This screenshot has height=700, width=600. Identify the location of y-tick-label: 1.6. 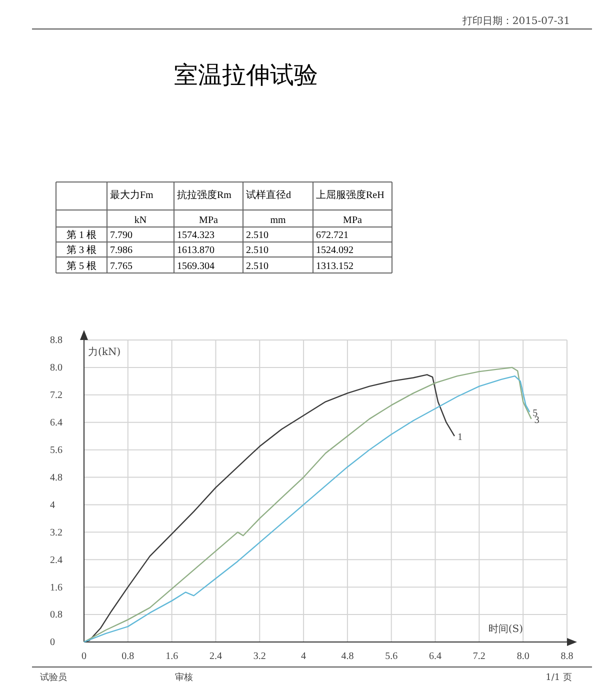
(56, 588).